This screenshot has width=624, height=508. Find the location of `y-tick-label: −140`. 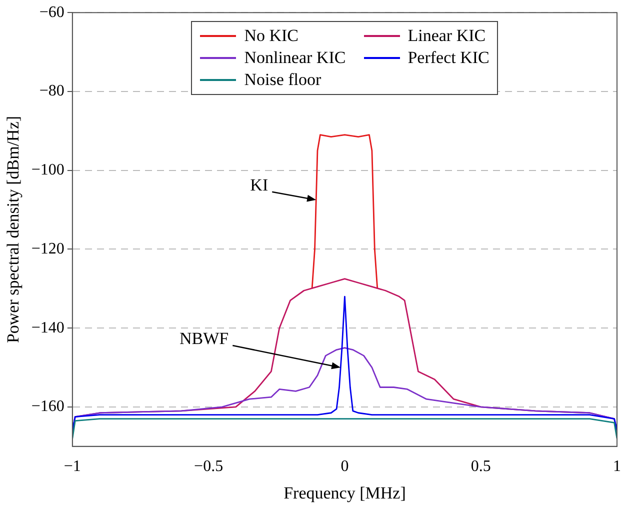

y-tick-label: −140 is located at coordinates (47, 327).